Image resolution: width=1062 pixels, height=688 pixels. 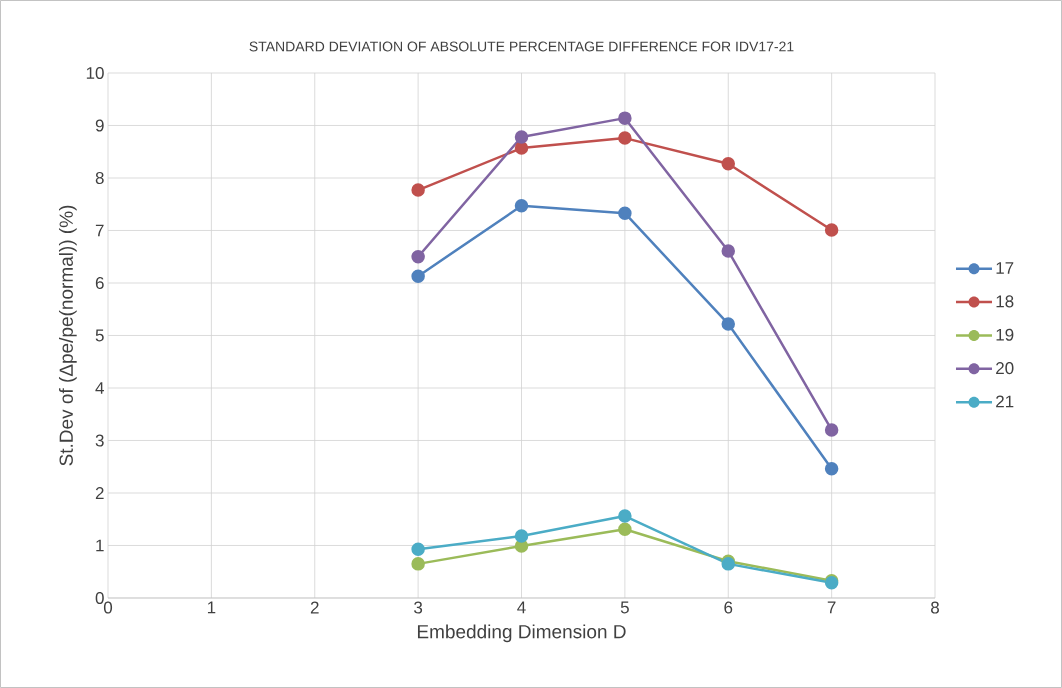 What do you see at coordinates (99, 598) in the screenshot?
I see `y-tick-label: 0` at bounding box center [99, 598].